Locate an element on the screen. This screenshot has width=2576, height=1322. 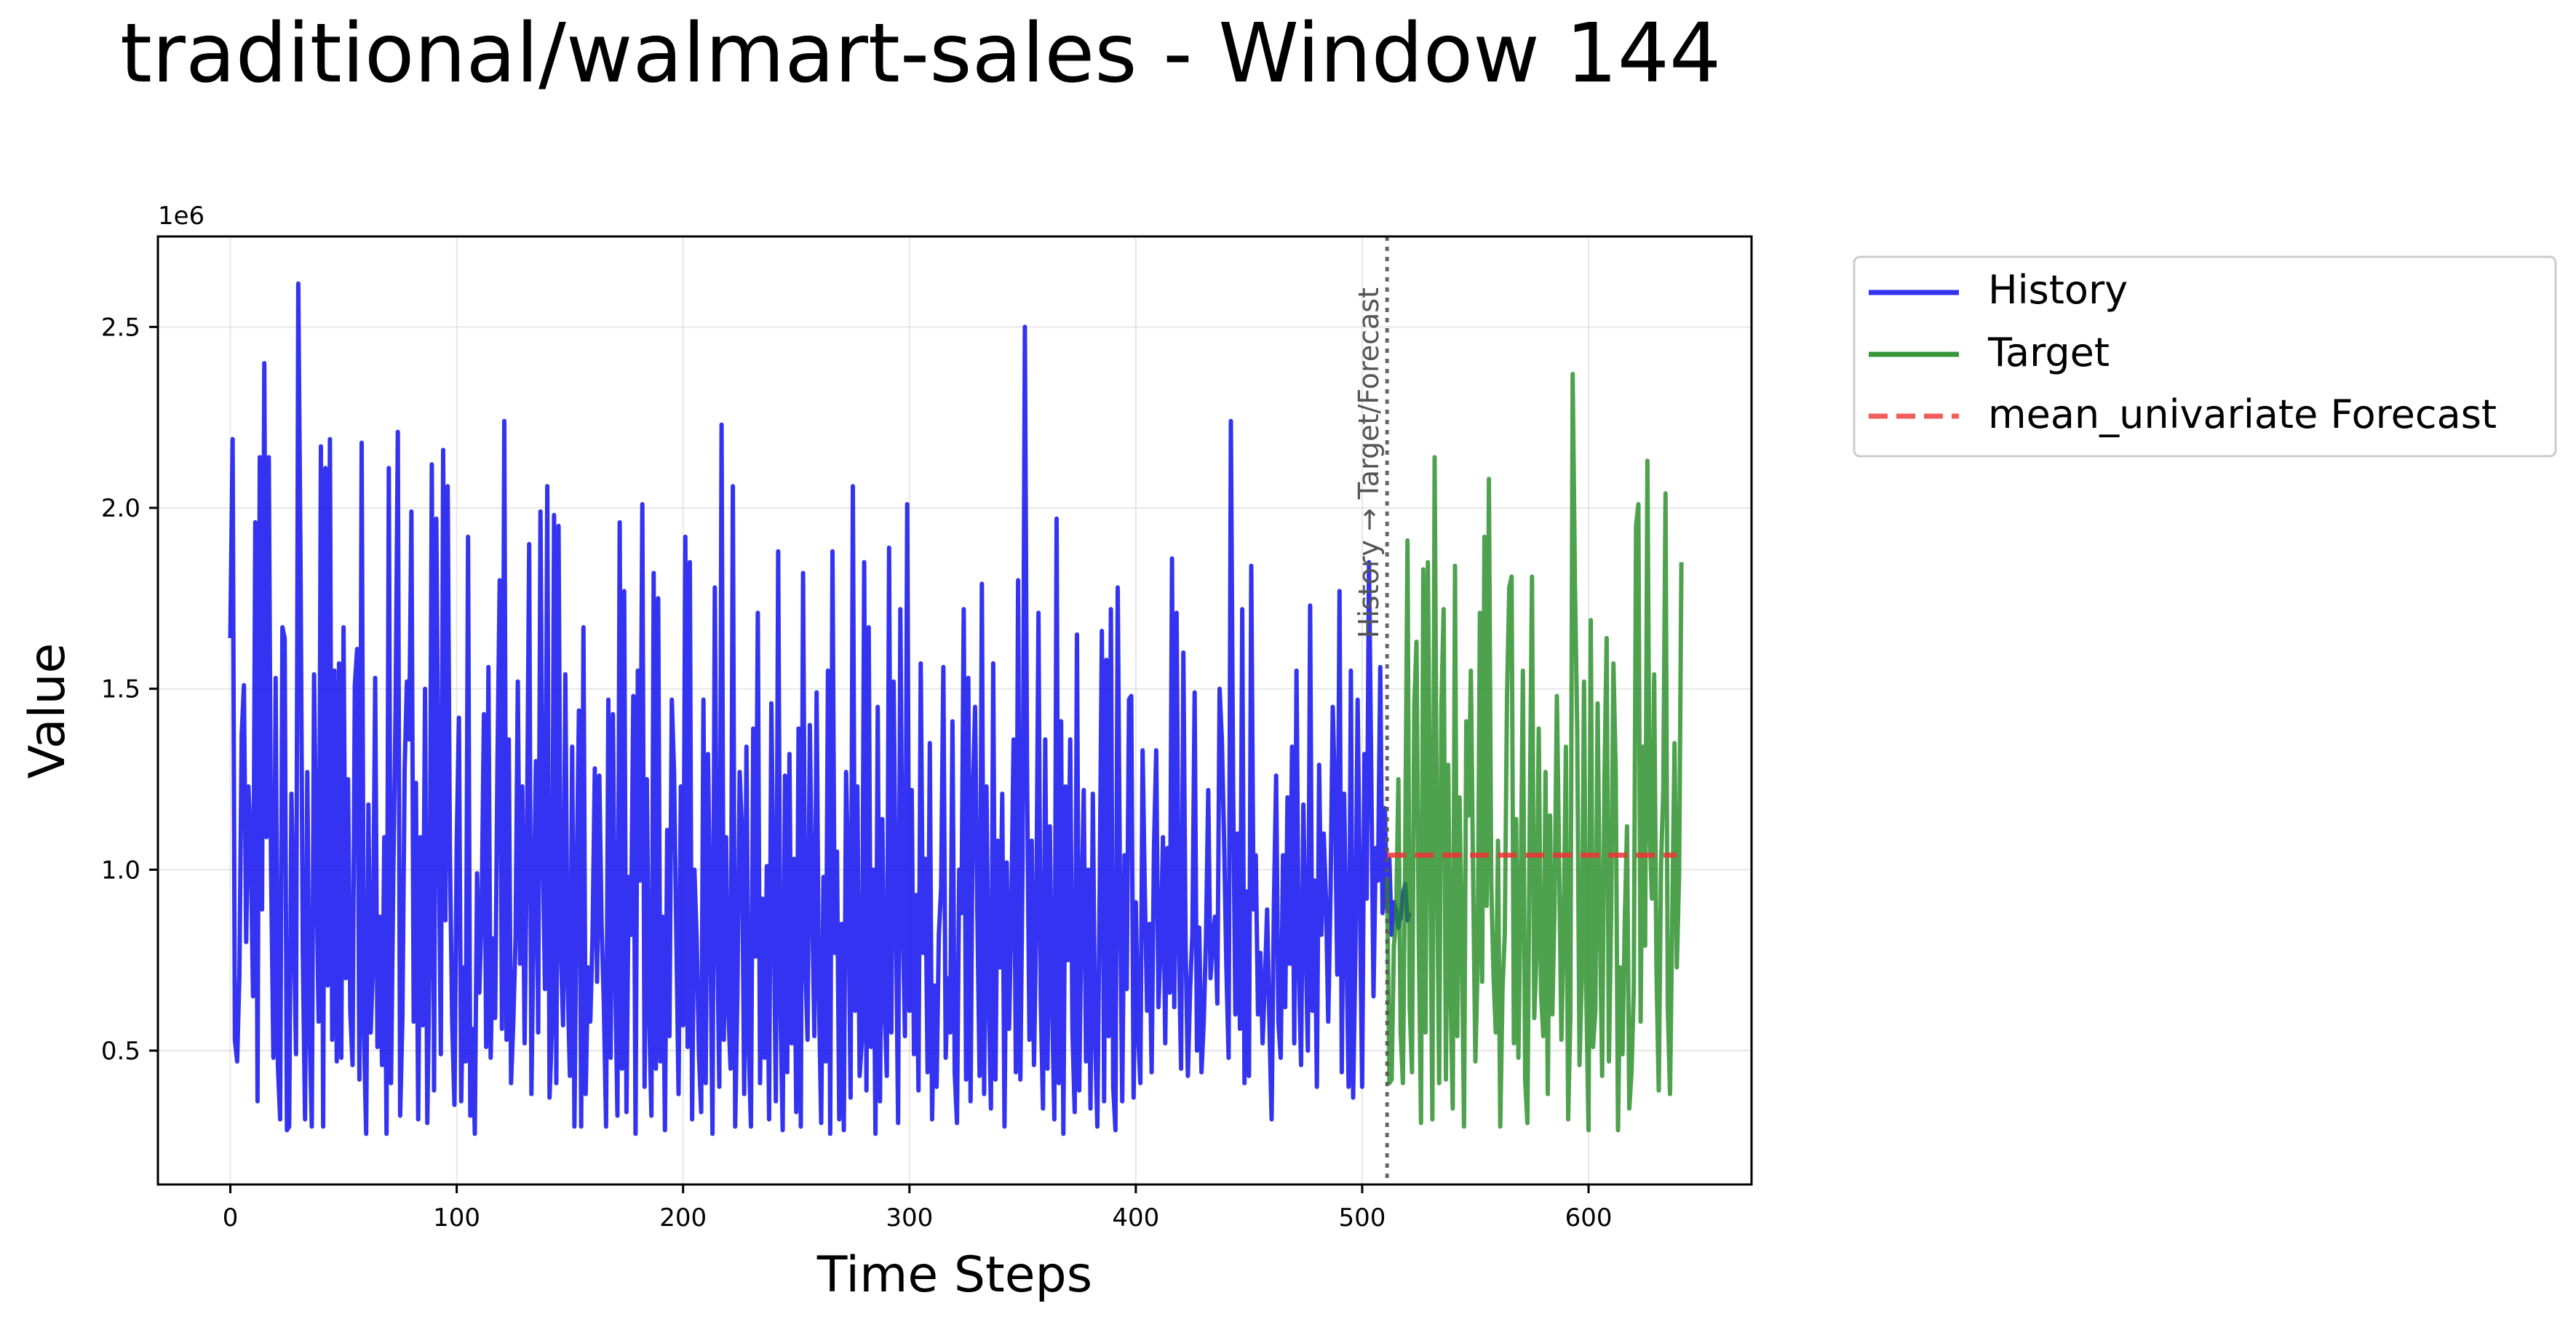
y-tick-label-3: 2.0 is located at coordinates (120, 508).